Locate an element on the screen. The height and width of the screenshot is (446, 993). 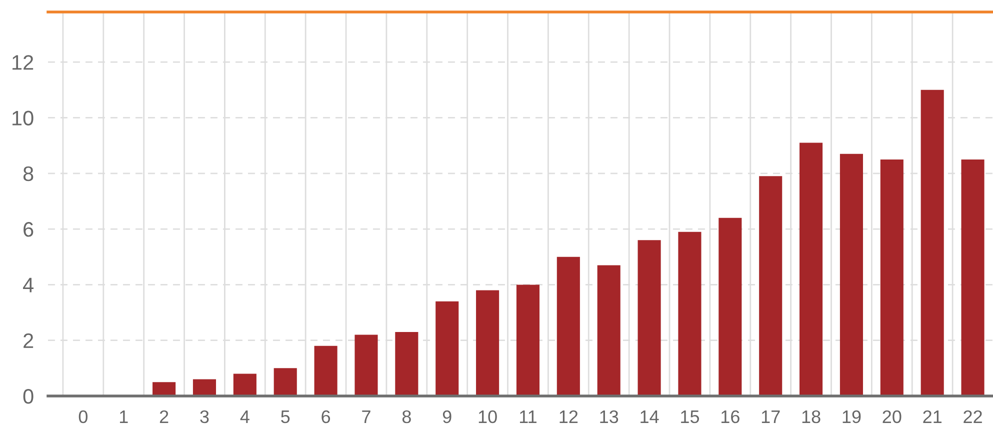
x-tick-label: 10 is located at coordinates (487, 417).